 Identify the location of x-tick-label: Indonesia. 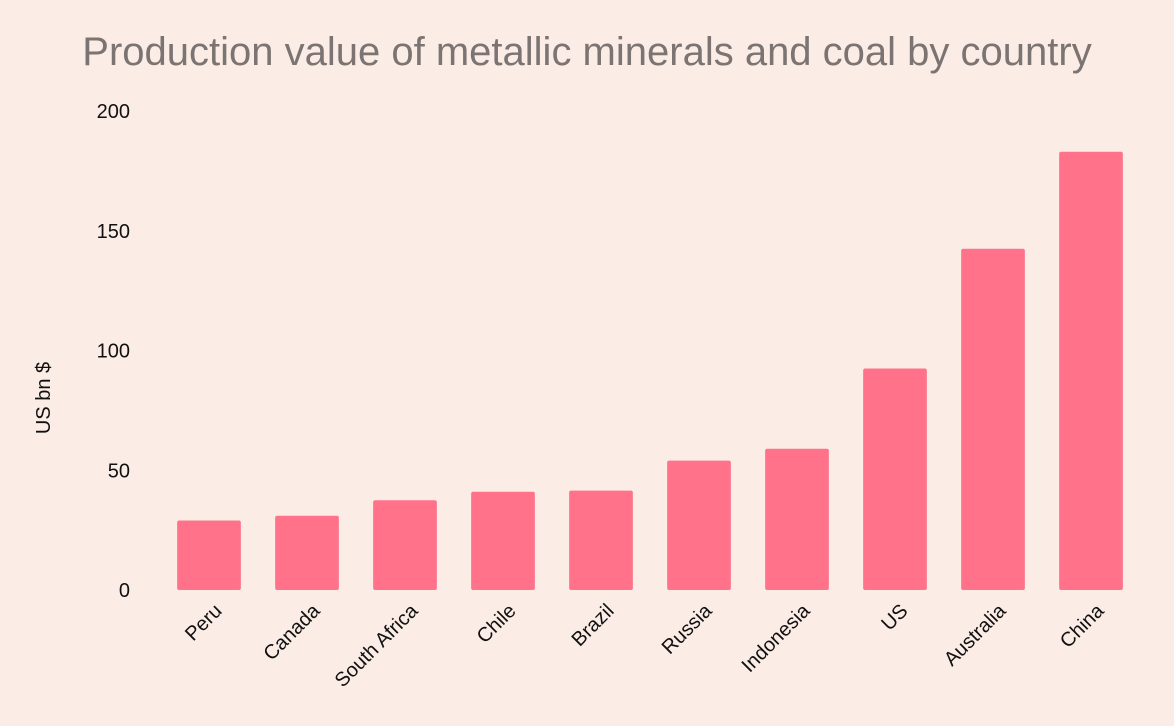
(777, 638).